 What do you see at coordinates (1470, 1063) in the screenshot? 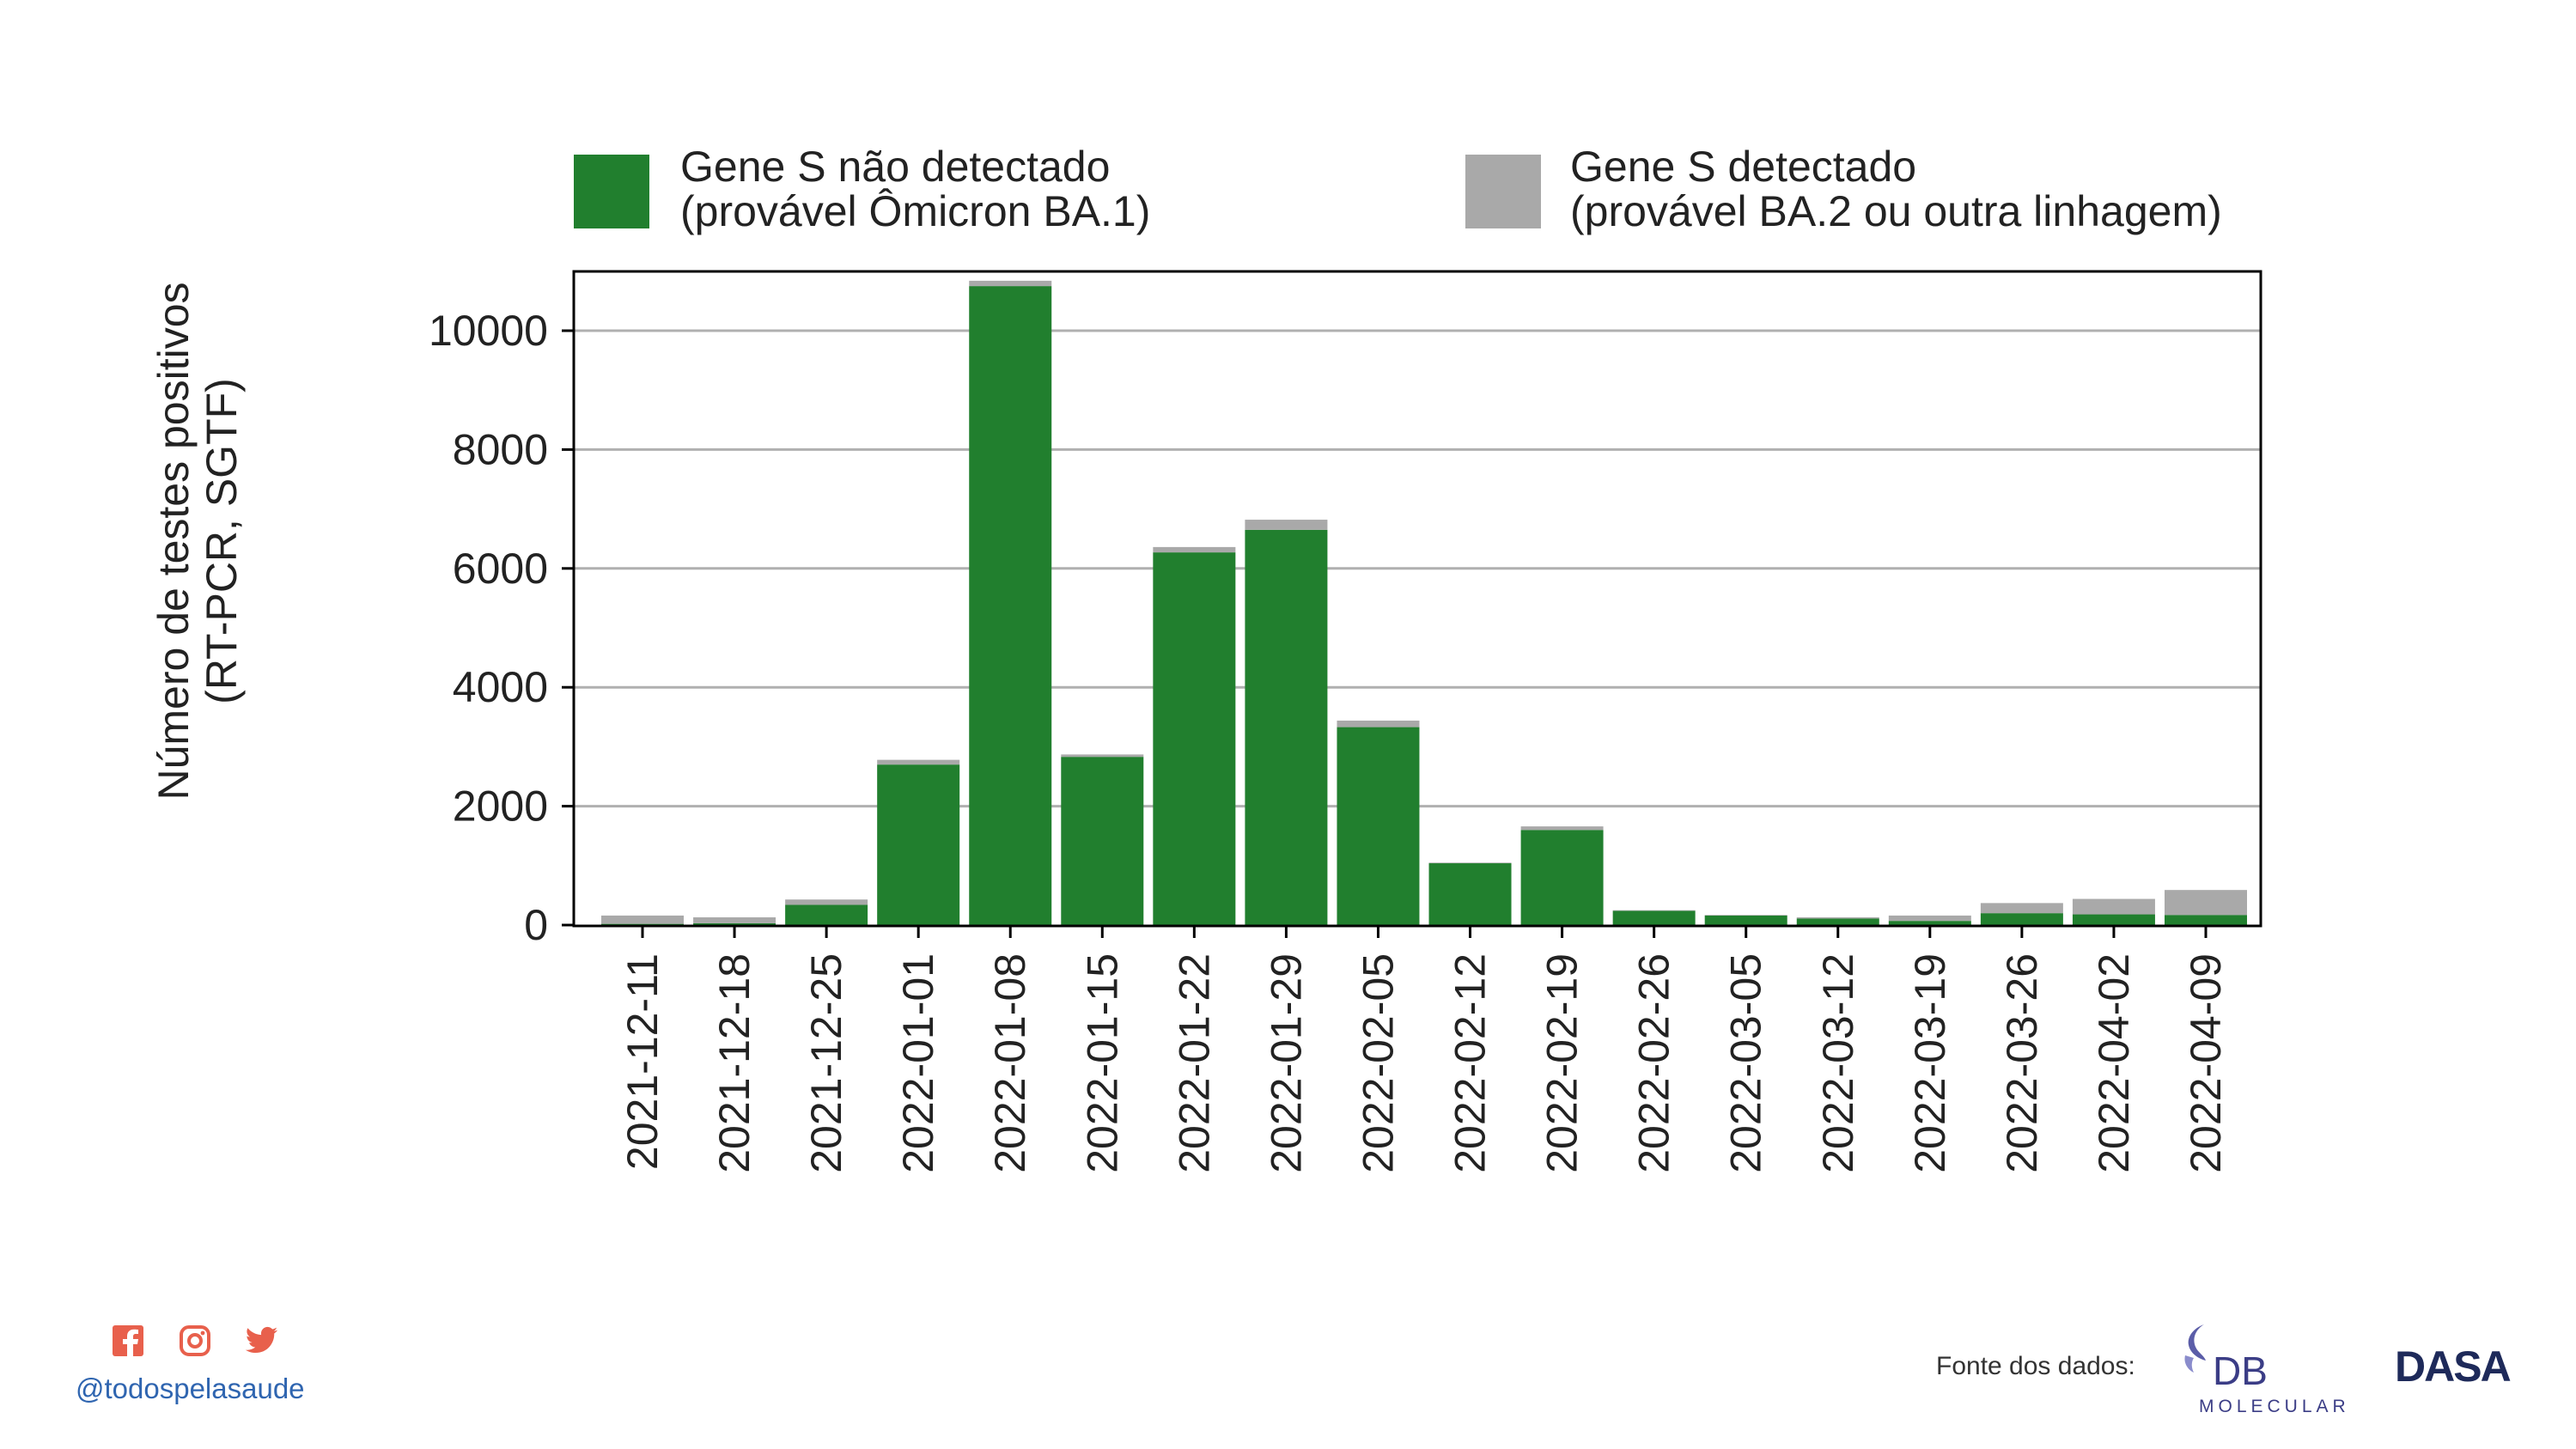
I see `x-tick-label: 2022-02-12` at bounding box center [1470, 1063].